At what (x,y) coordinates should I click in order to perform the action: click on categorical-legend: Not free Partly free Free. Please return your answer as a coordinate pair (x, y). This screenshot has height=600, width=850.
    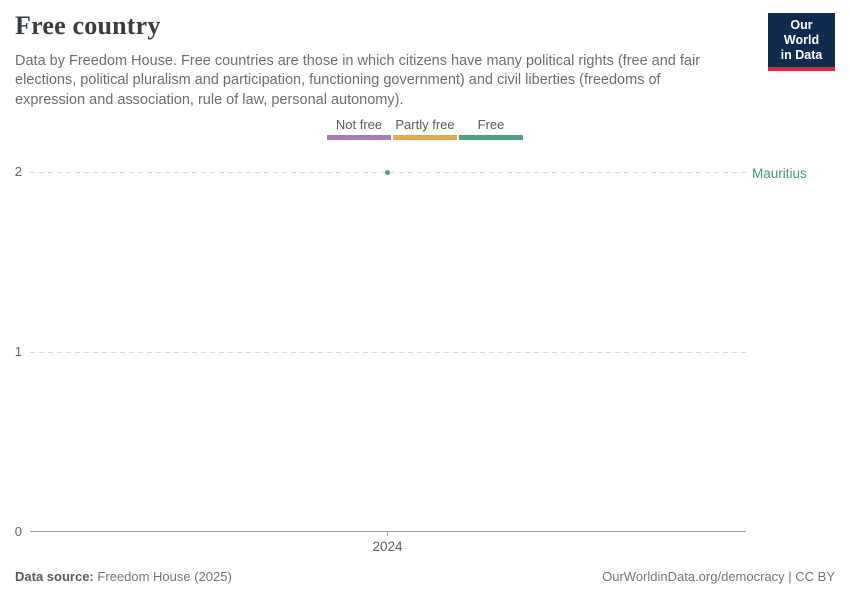
    Looking at the image, I should click on (425, 128).